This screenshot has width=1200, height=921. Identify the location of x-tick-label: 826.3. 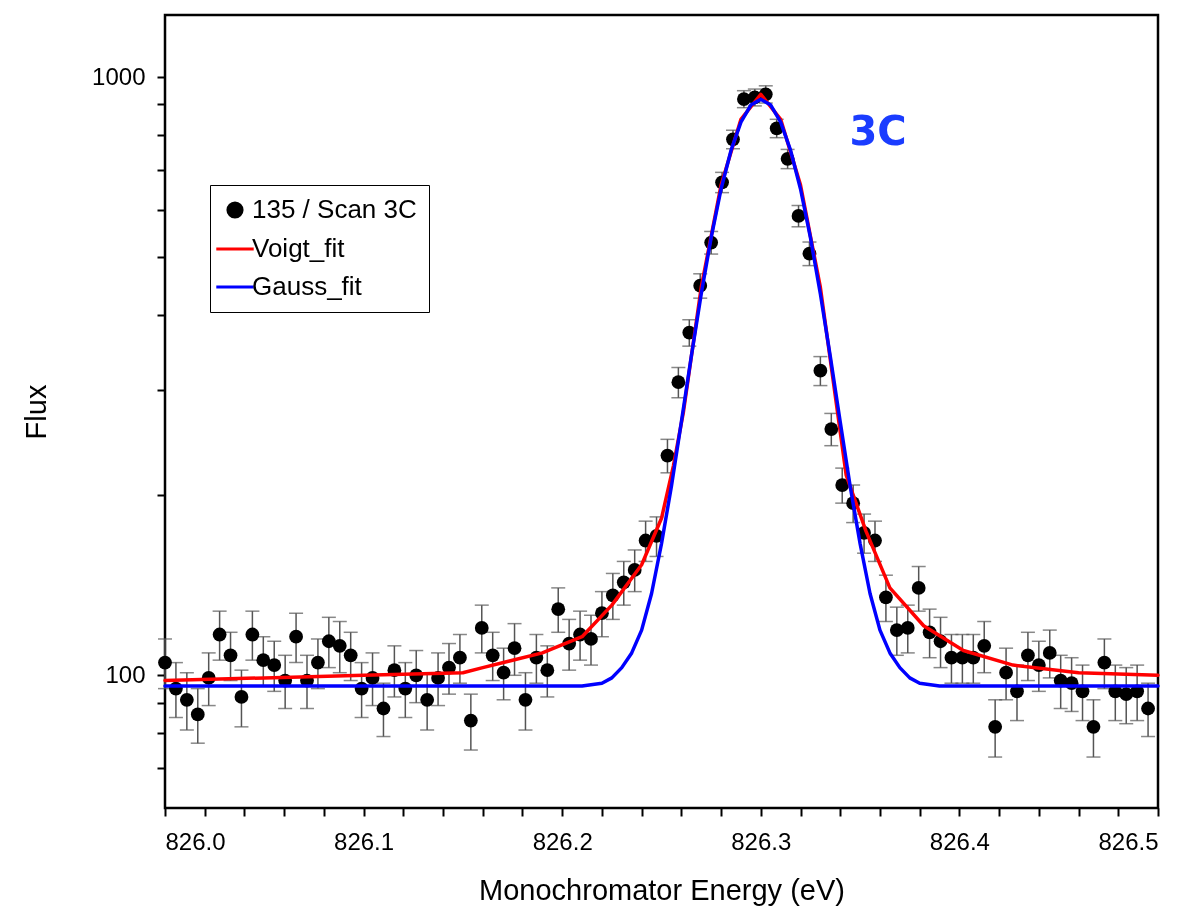
(761, 841).